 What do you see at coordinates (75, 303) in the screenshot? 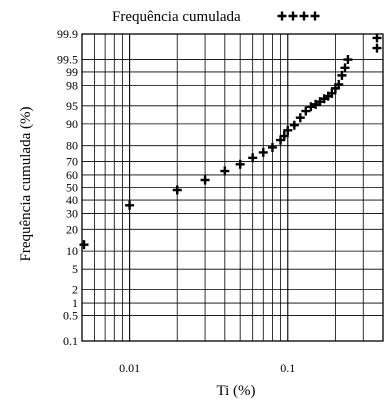
I see `y-tick-label: 1` at bounding box center [75, 303].